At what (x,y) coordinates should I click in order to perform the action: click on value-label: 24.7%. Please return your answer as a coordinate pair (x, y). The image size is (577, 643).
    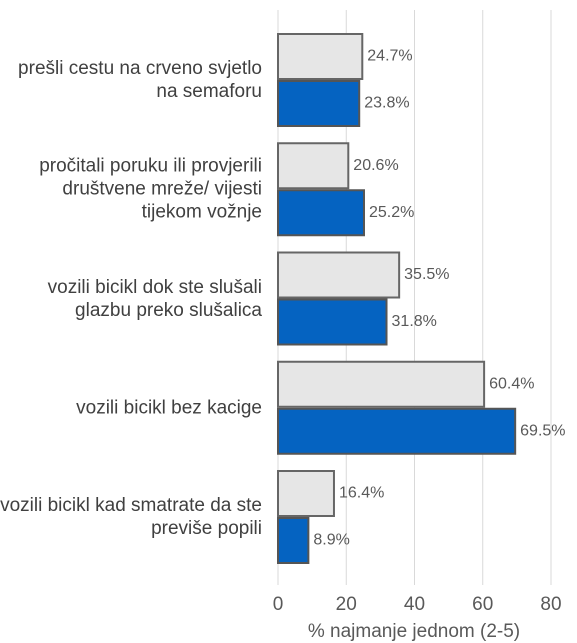
    Looking at the image, I should click on (389, 56).